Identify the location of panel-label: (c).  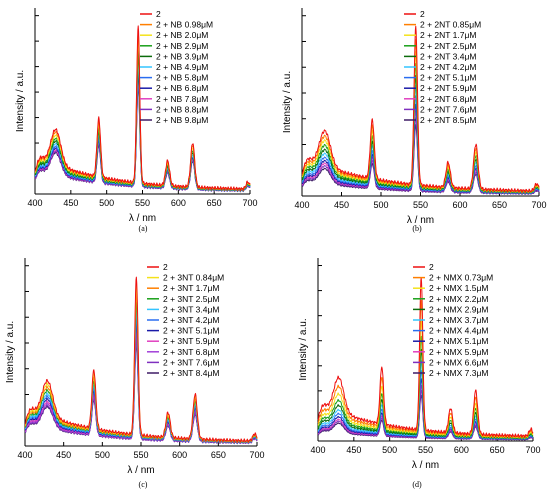
(143, 484).